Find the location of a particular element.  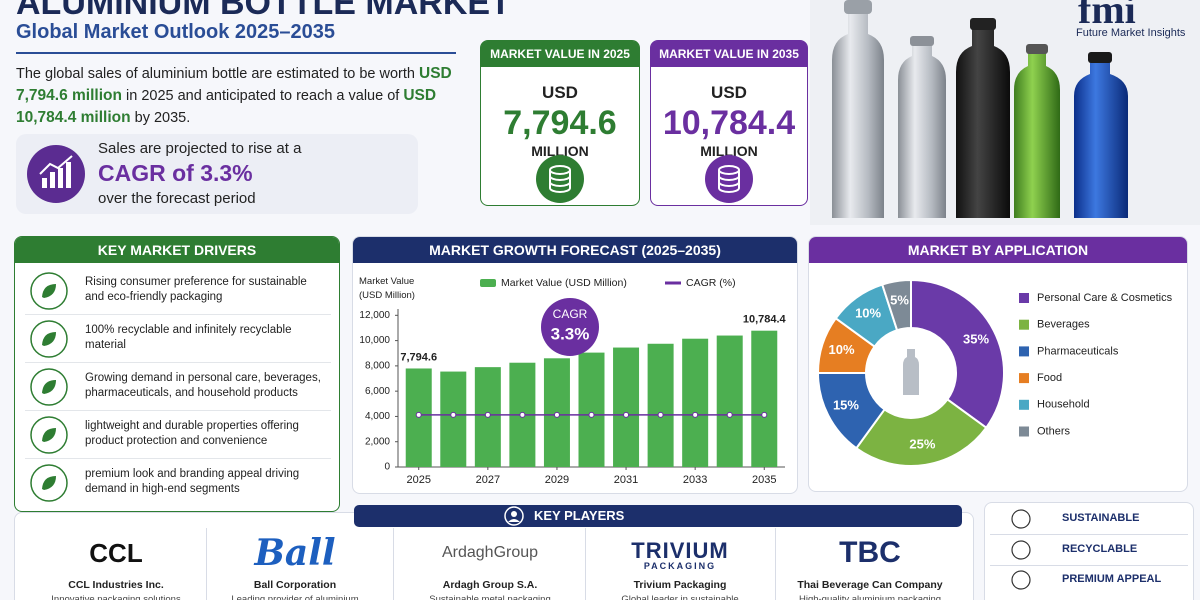

players-header: KEY PLAYERS is located at coordinates (658, 516).